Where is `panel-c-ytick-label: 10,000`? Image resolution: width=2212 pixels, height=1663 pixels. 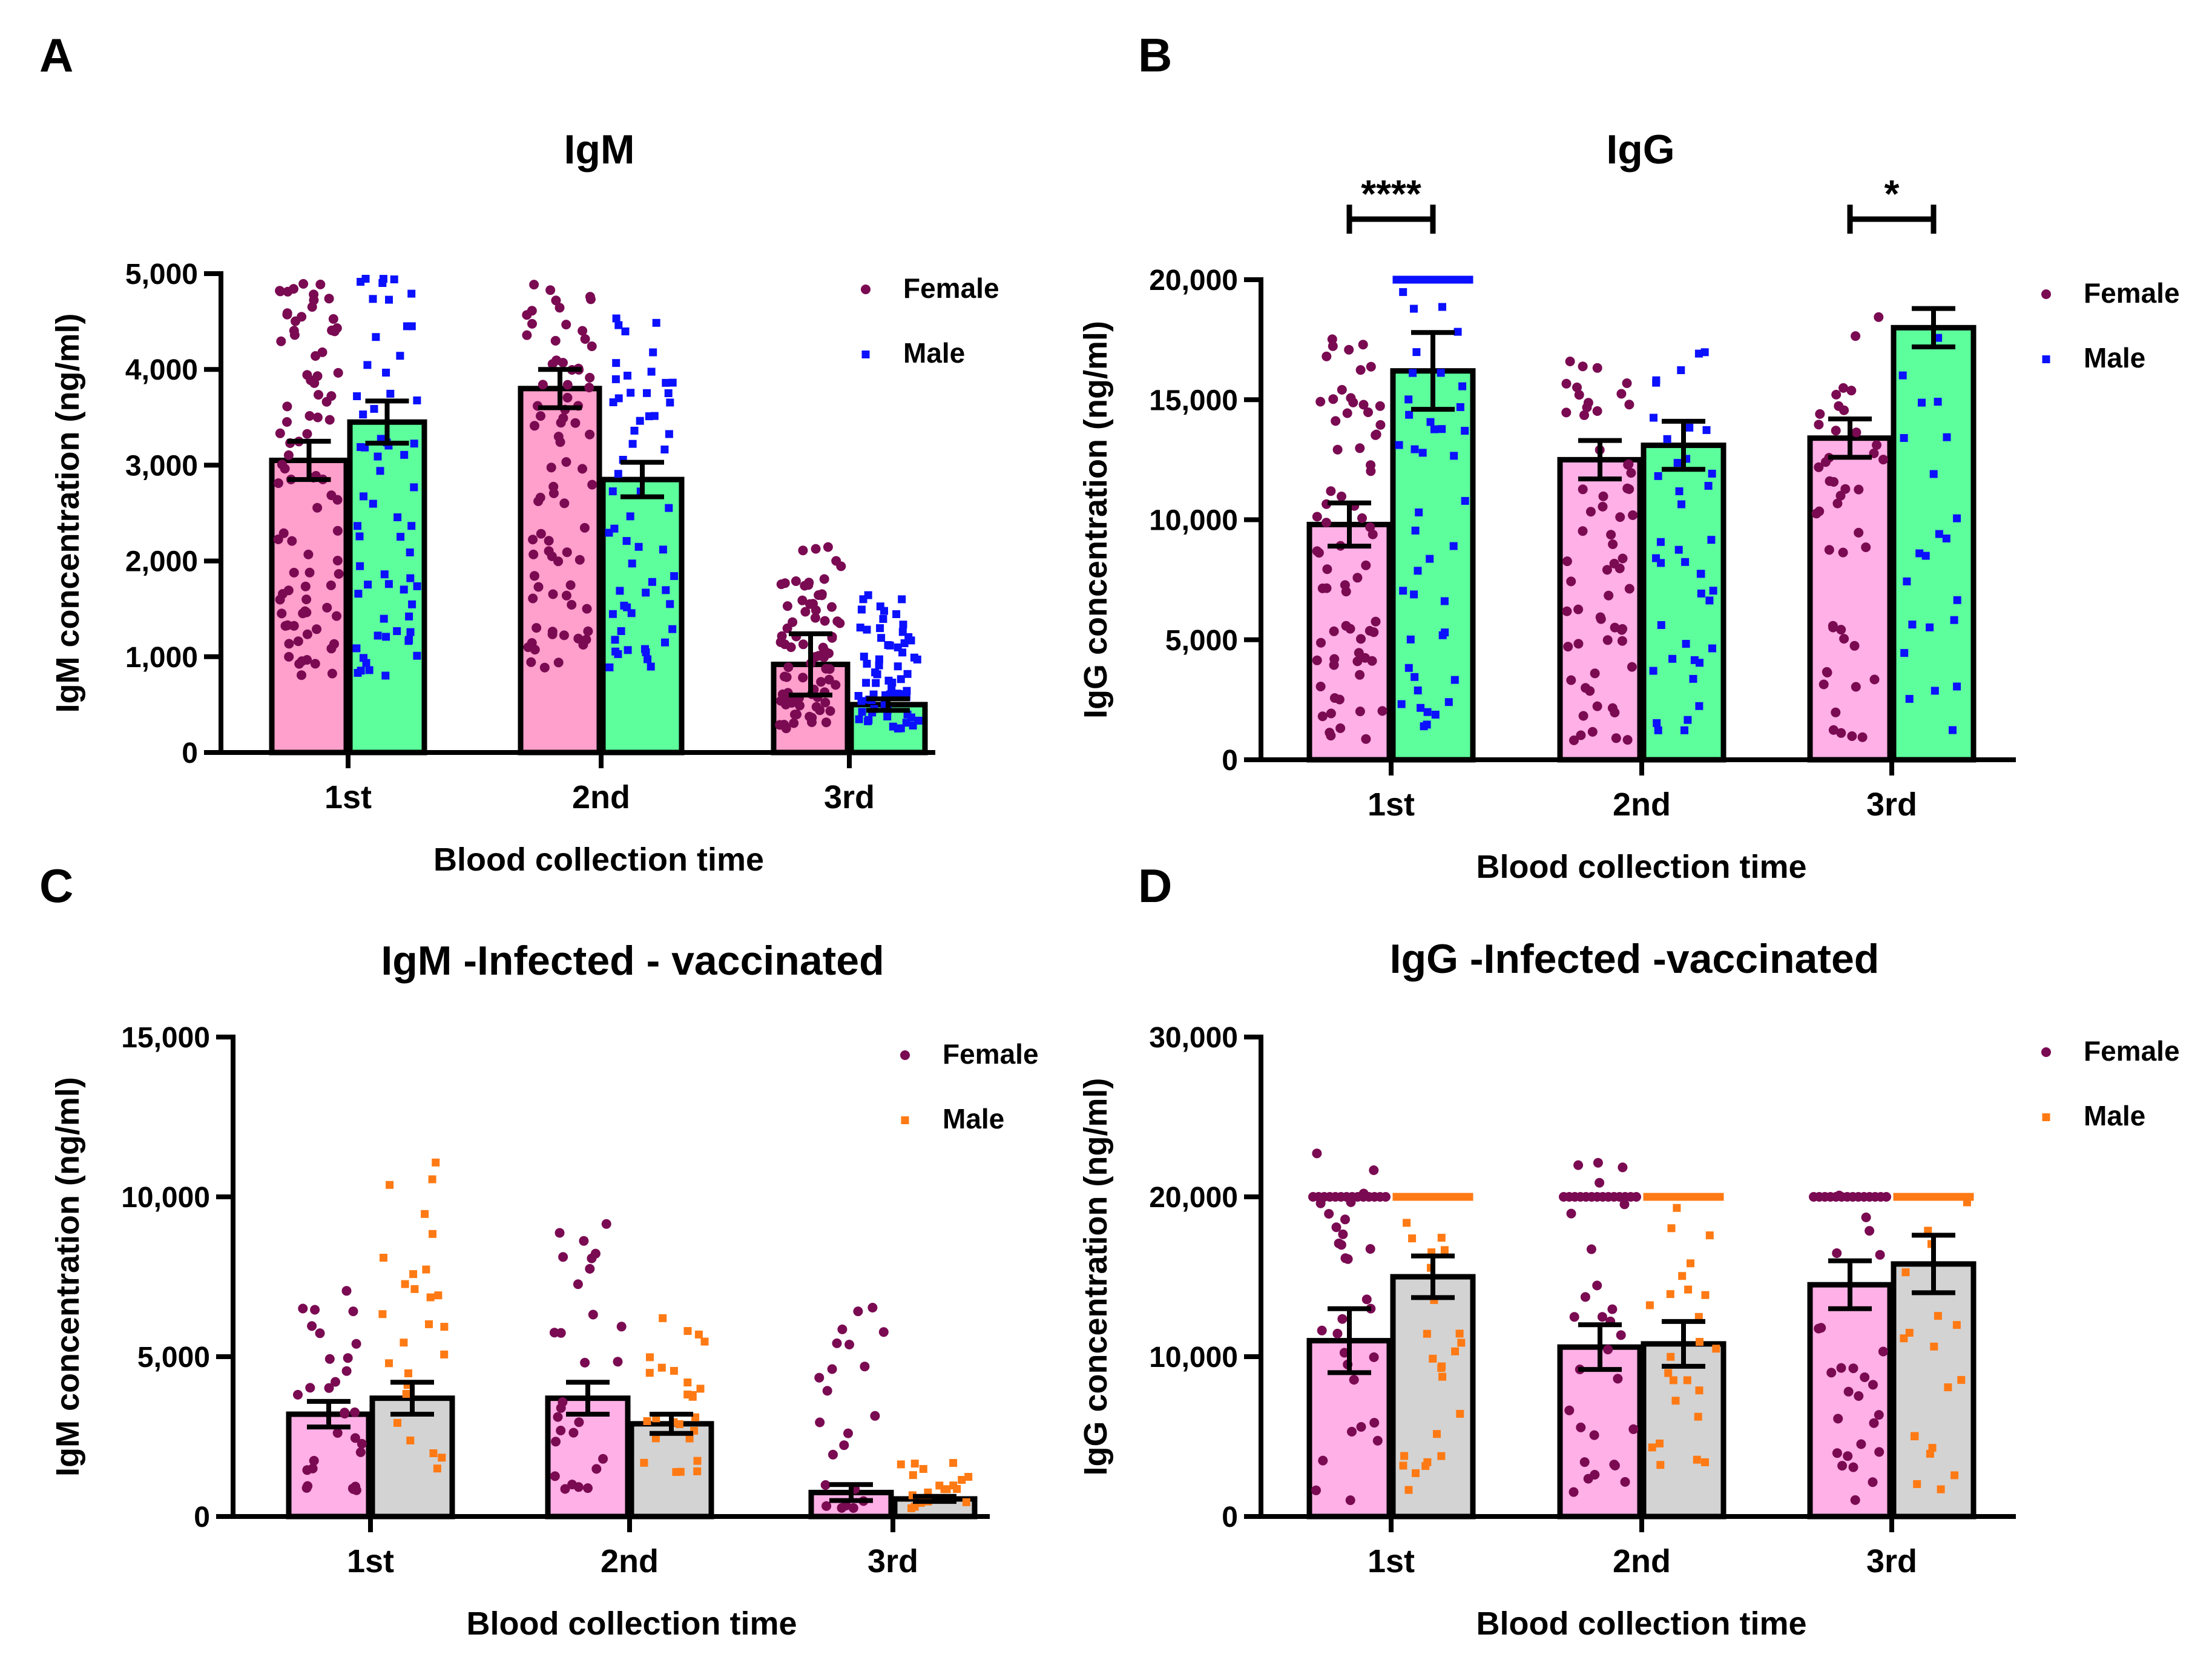 panel-c-ytick-label: 10,000 is located at coordinates (165, 1198).